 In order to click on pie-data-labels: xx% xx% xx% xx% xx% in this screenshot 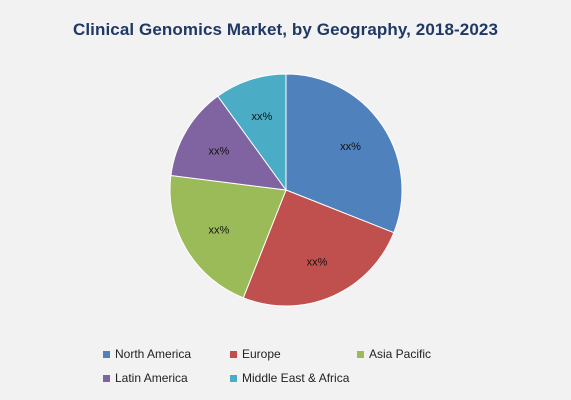, I will do `click(285, 190)`.